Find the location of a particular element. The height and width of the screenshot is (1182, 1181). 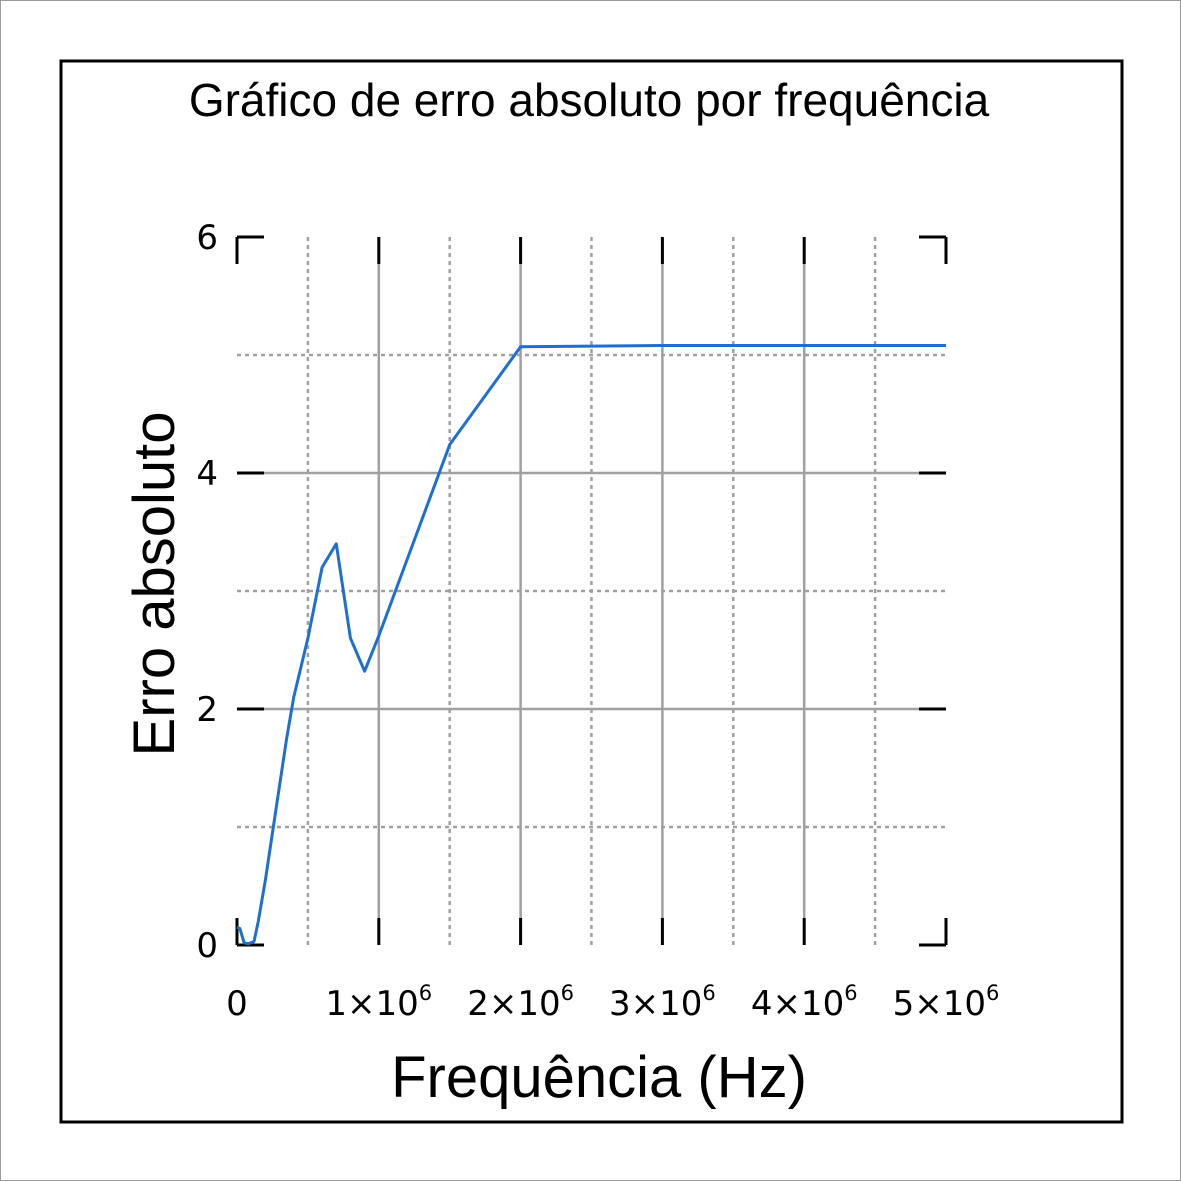

y-tick-label: 6 is located at coordinates (207, 238).